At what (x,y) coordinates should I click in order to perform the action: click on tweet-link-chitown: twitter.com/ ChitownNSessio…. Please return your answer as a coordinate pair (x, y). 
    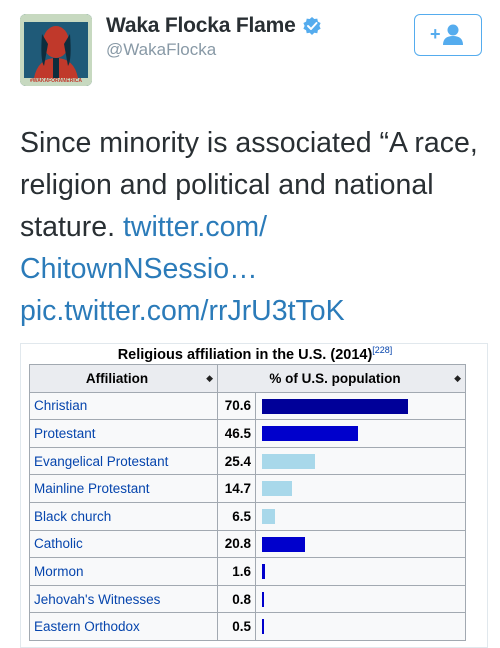
    Looking at the image, I should click on (144, 248).